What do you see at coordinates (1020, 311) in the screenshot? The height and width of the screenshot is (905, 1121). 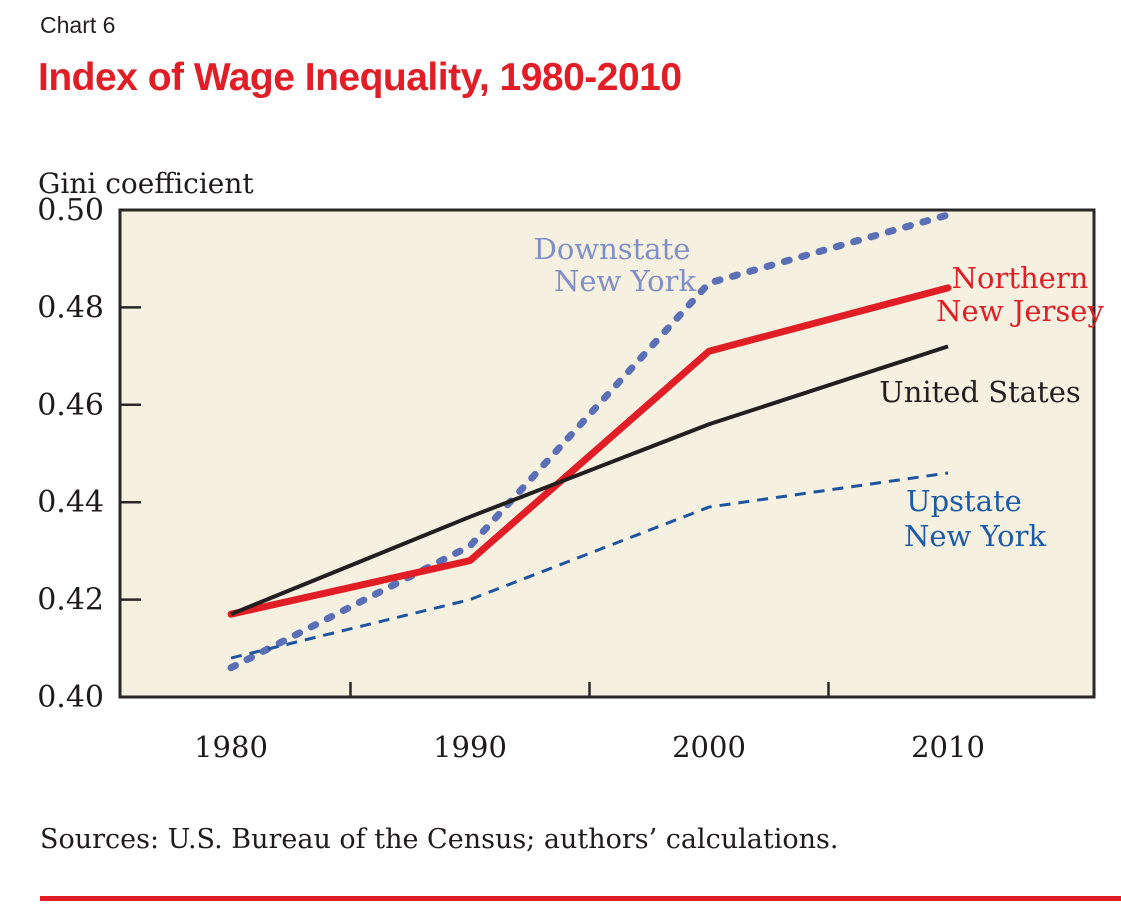 I see `series-label-northern-new-jersey-line2: New Jersey` at bounding box center [1020, 311].